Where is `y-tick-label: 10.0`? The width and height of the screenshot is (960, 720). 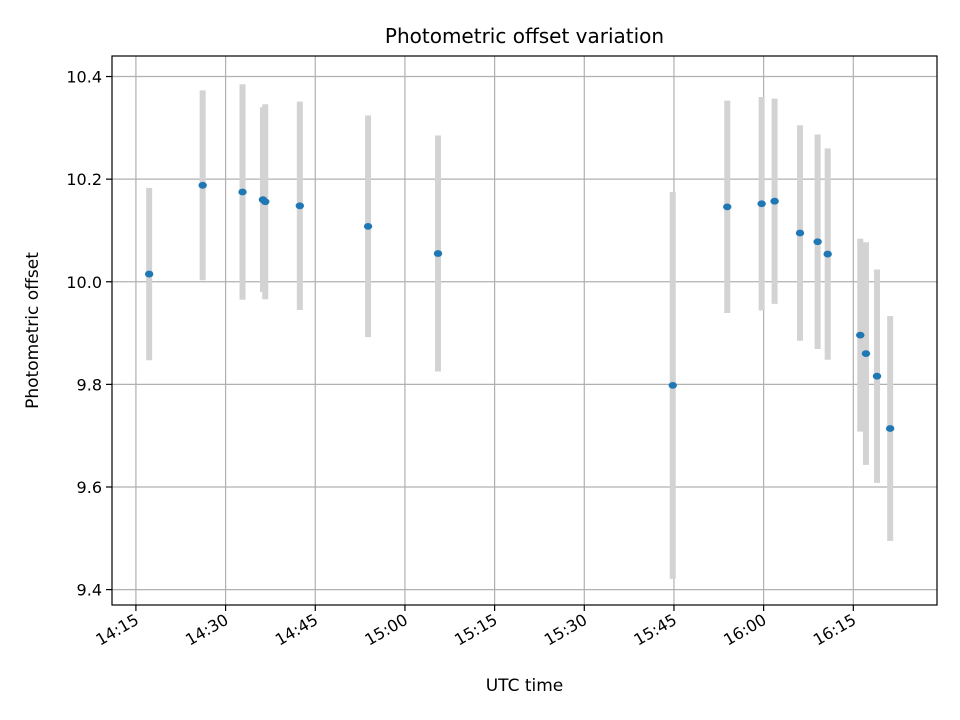
y-tick-label: 10.0 is located at coordinates (84, 282).